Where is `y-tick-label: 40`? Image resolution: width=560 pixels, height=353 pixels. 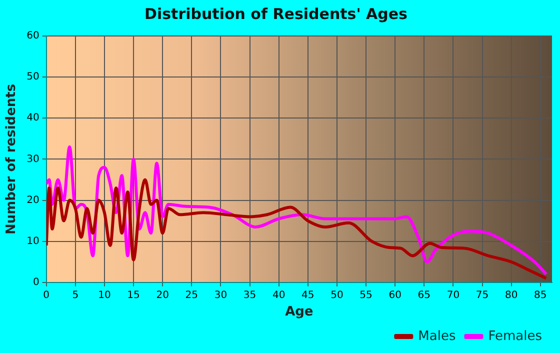
y-tick-label: 40 is located at coordinates (33, 118).